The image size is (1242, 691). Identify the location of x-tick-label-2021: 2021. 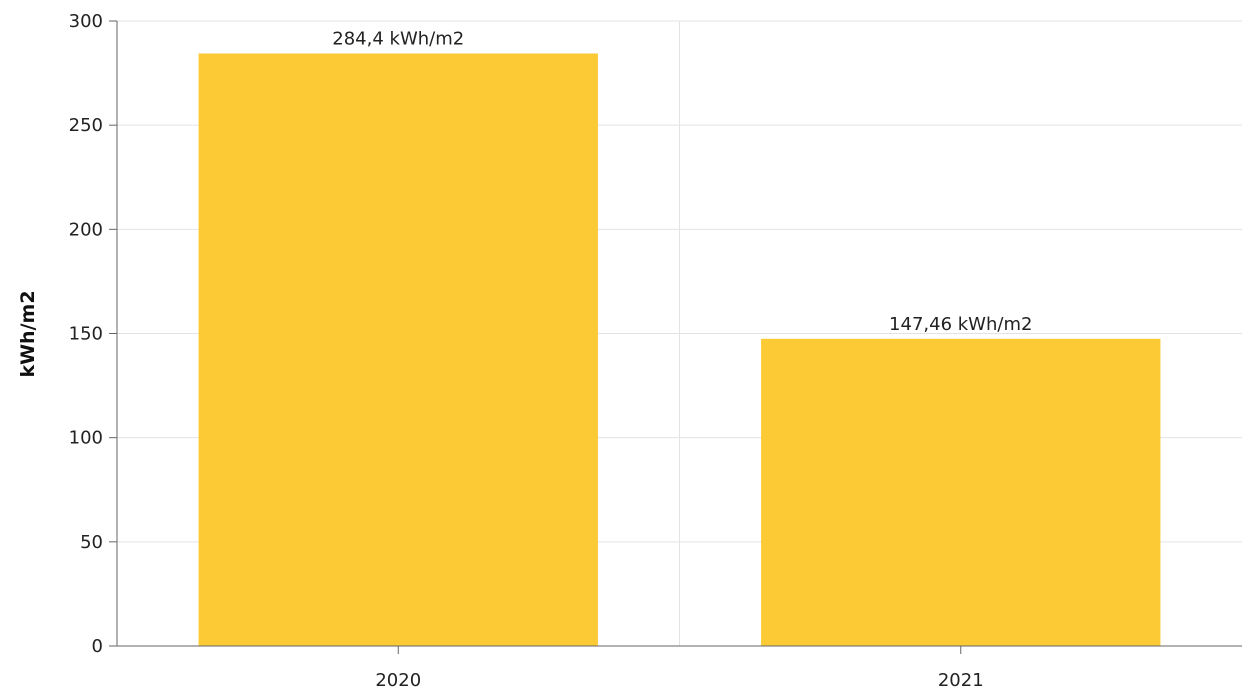
(961, 680).